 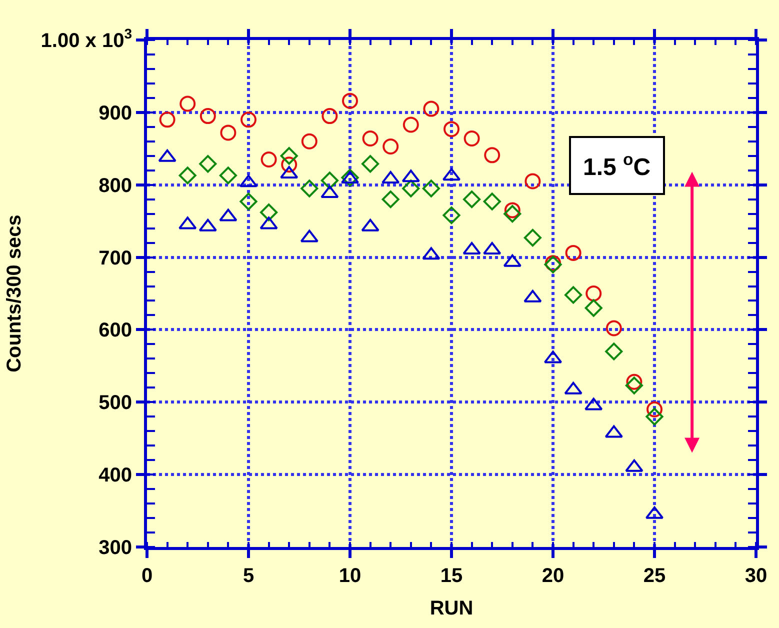 I want to click on y-tick-label: 500, so click(x=115, y=403).